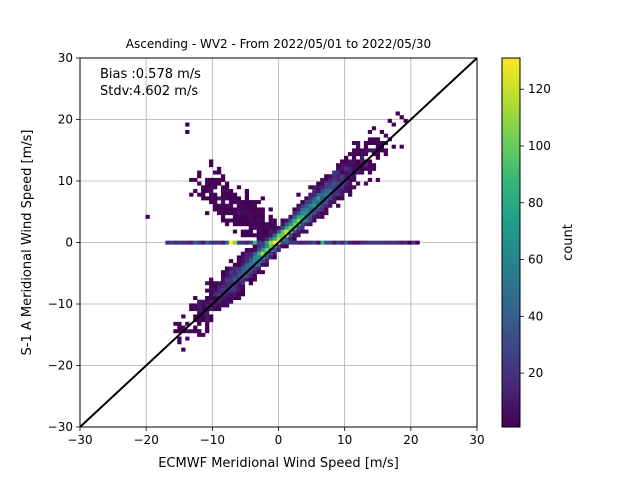 The height and width of the screenshot is (480, 640). What do you see at coordinates (149, 91) in the screenshot?
I see `stdv-annotation: Stdv:4.602 m/s` at bounding box center [149, 91].